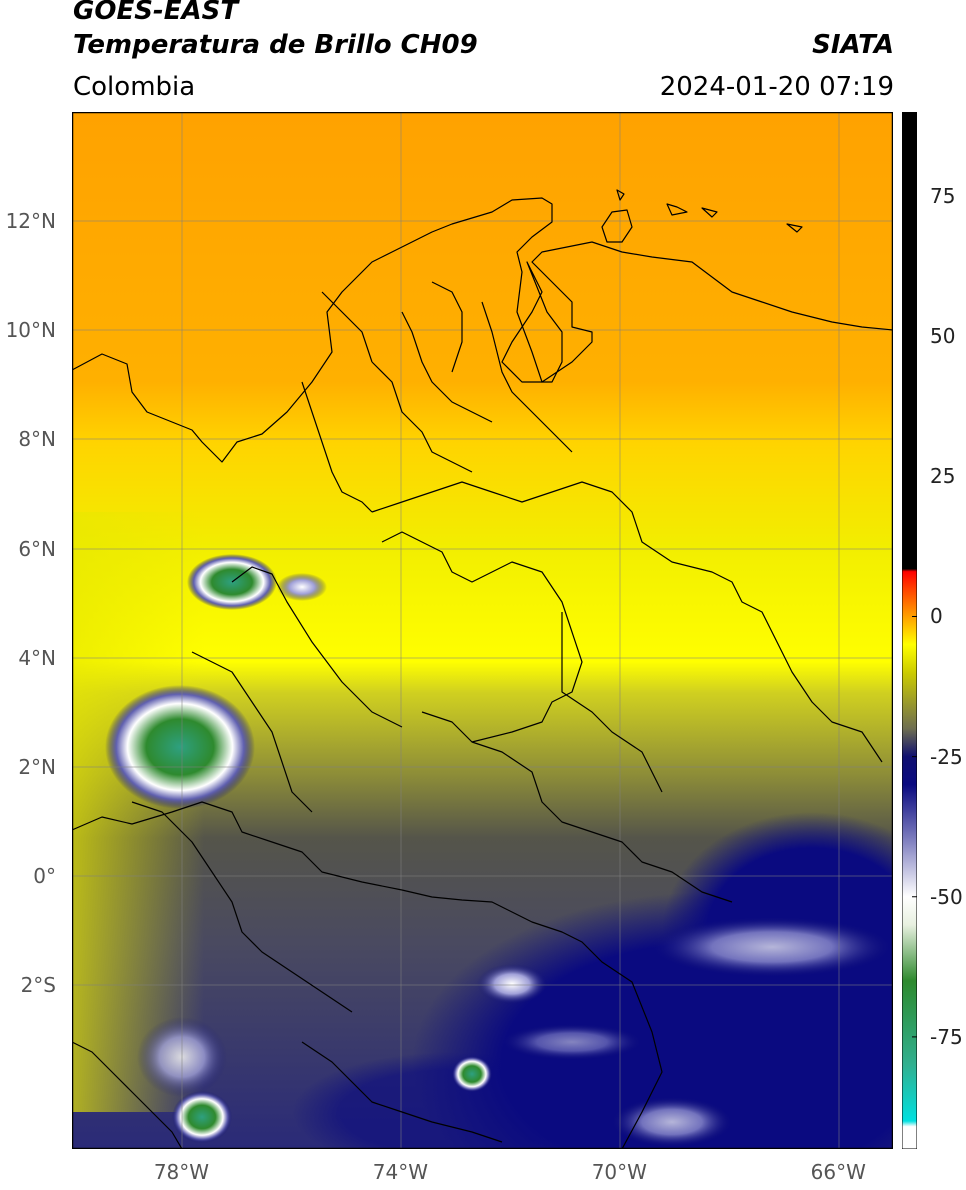  I want to click on colorbar-gradient, so click(909, 630).